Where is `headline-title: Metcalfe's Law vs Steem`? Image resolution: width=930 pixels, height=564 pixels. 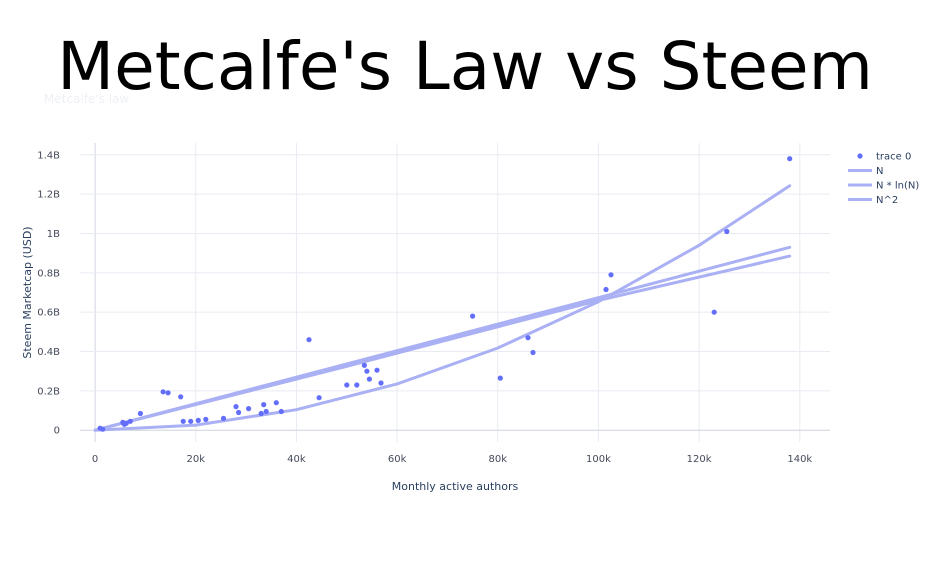 headline-title: Metcalfe's Law vs Steem is located at coordinates (465, 66).